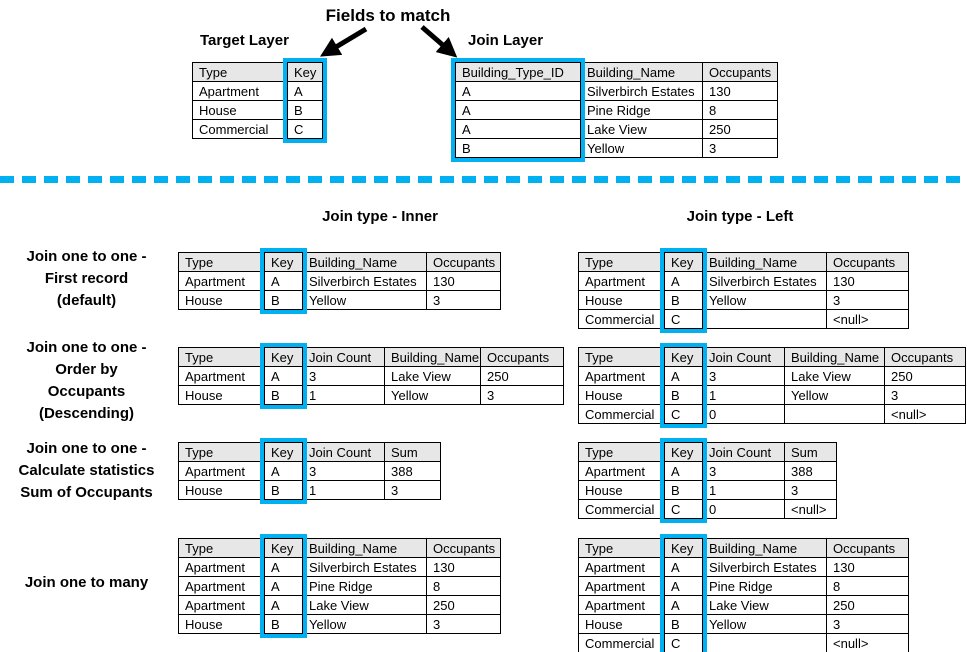 The width and height of the screenshot is (967, 652). I want to click on row-label-first-record: Join one to one - First record (default), so click(86, 279).